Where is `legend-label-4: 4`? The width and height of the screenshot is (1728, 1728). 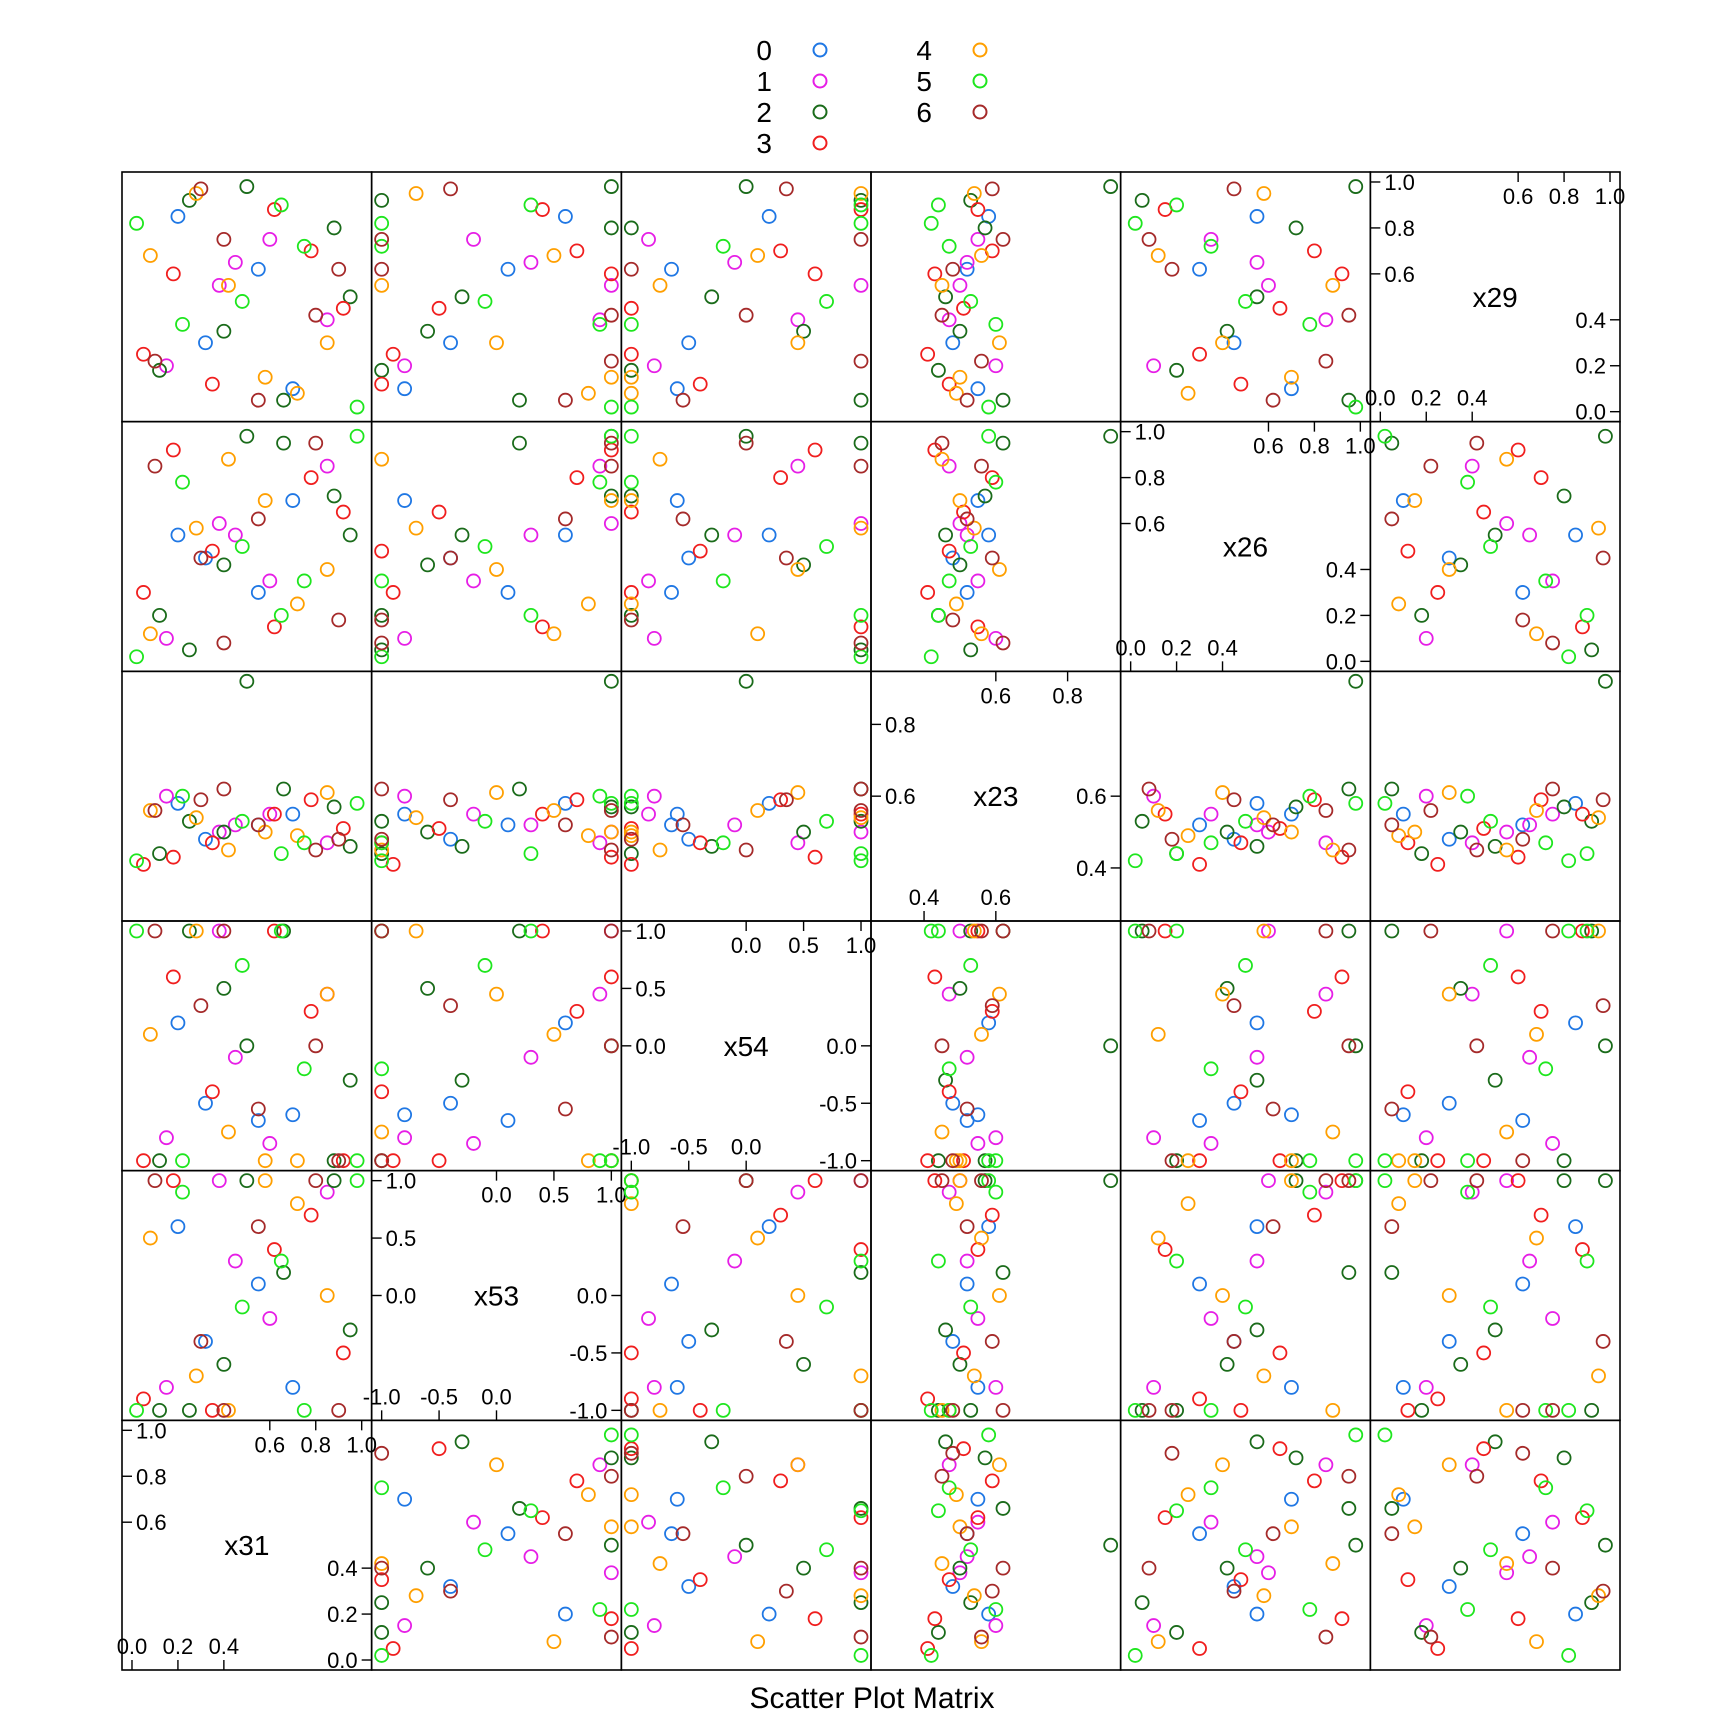 legend-label-4: 4 is located at coordinates (924, 50).